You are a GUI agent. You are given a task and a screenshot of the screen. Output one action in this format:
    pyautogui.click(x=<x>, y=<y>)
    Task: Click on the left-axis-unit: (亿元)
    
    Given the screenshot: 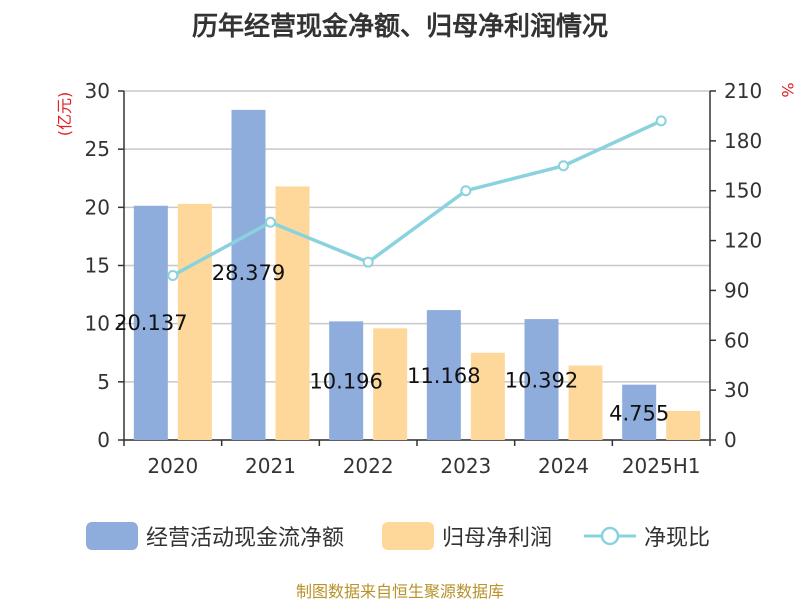 What is the action you would take?
    pyautogui.click(x=64, y=114)
    